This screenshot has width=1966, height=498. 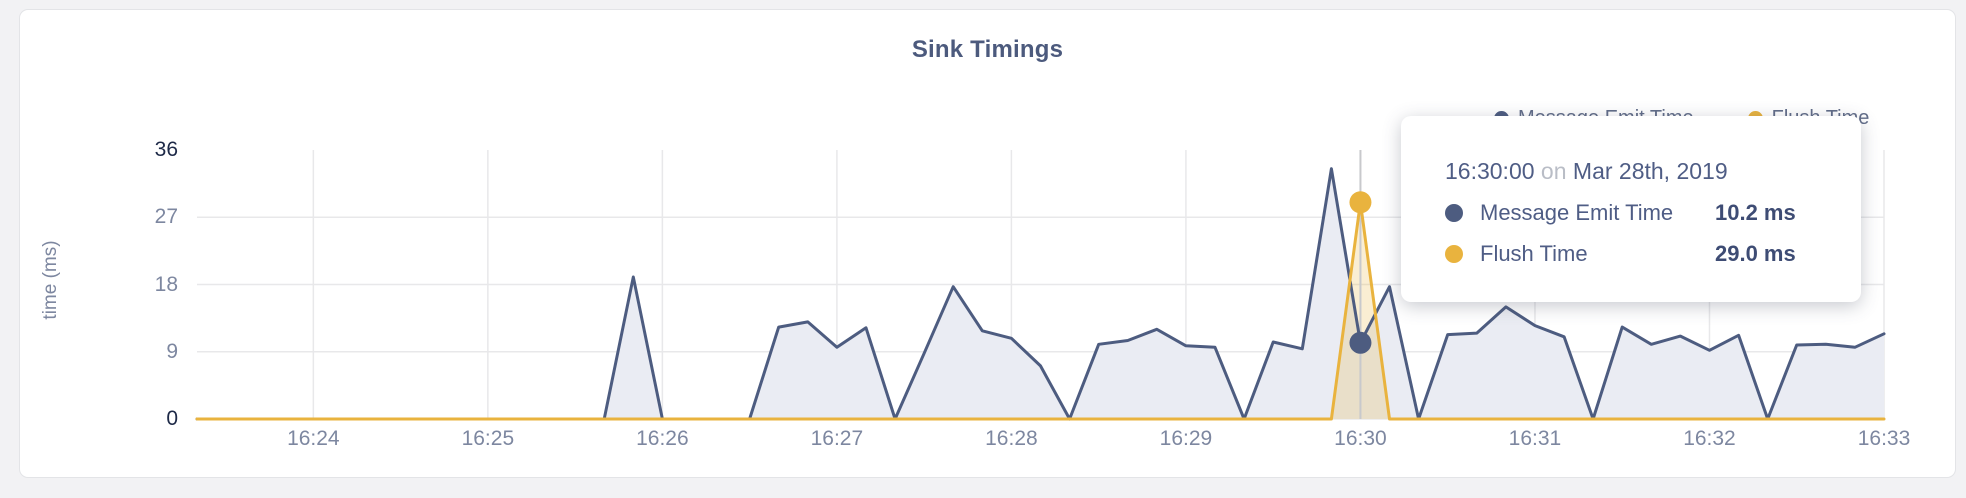 What do you see at coordinates (1535, 438) in the screenshot?
I see `x-tick-label: 16:31` at bounding box center [1535, 438].